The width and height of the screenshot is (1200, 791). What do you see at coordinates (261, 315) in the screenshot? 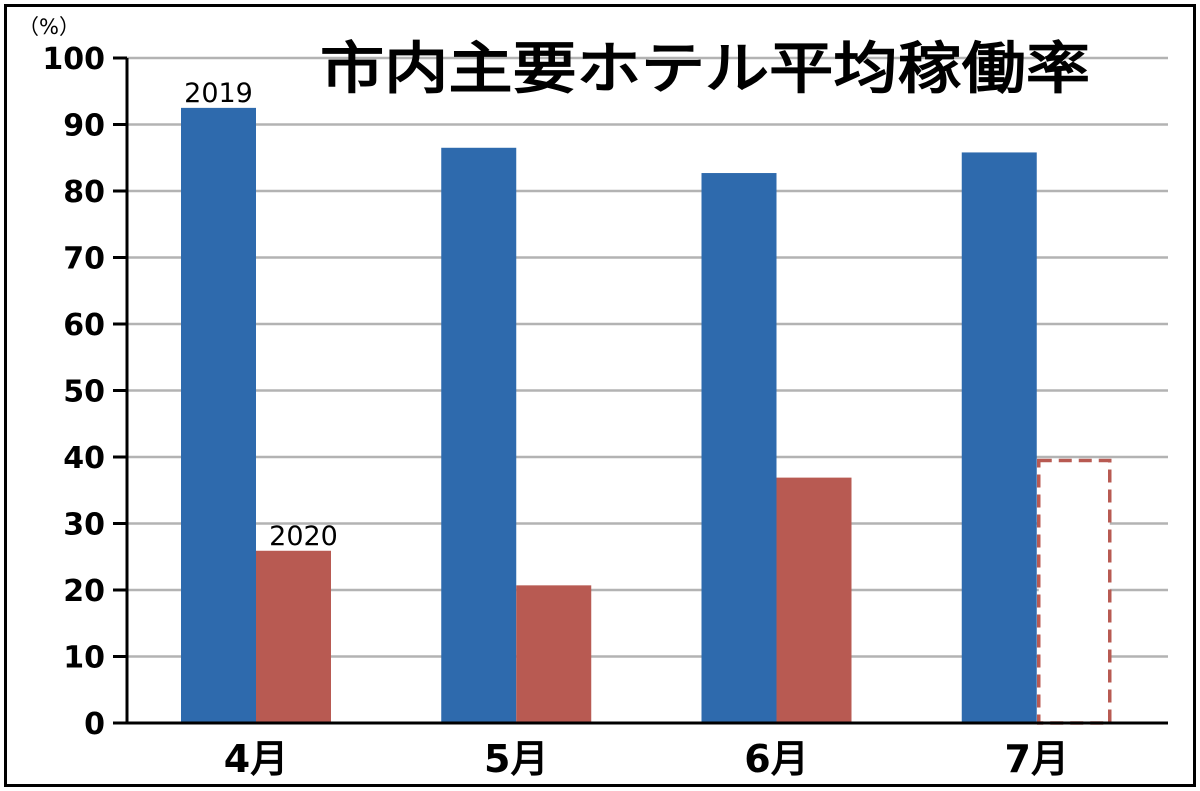
I see `series-labels: 2019 2020` at bounding box center [261, 315].